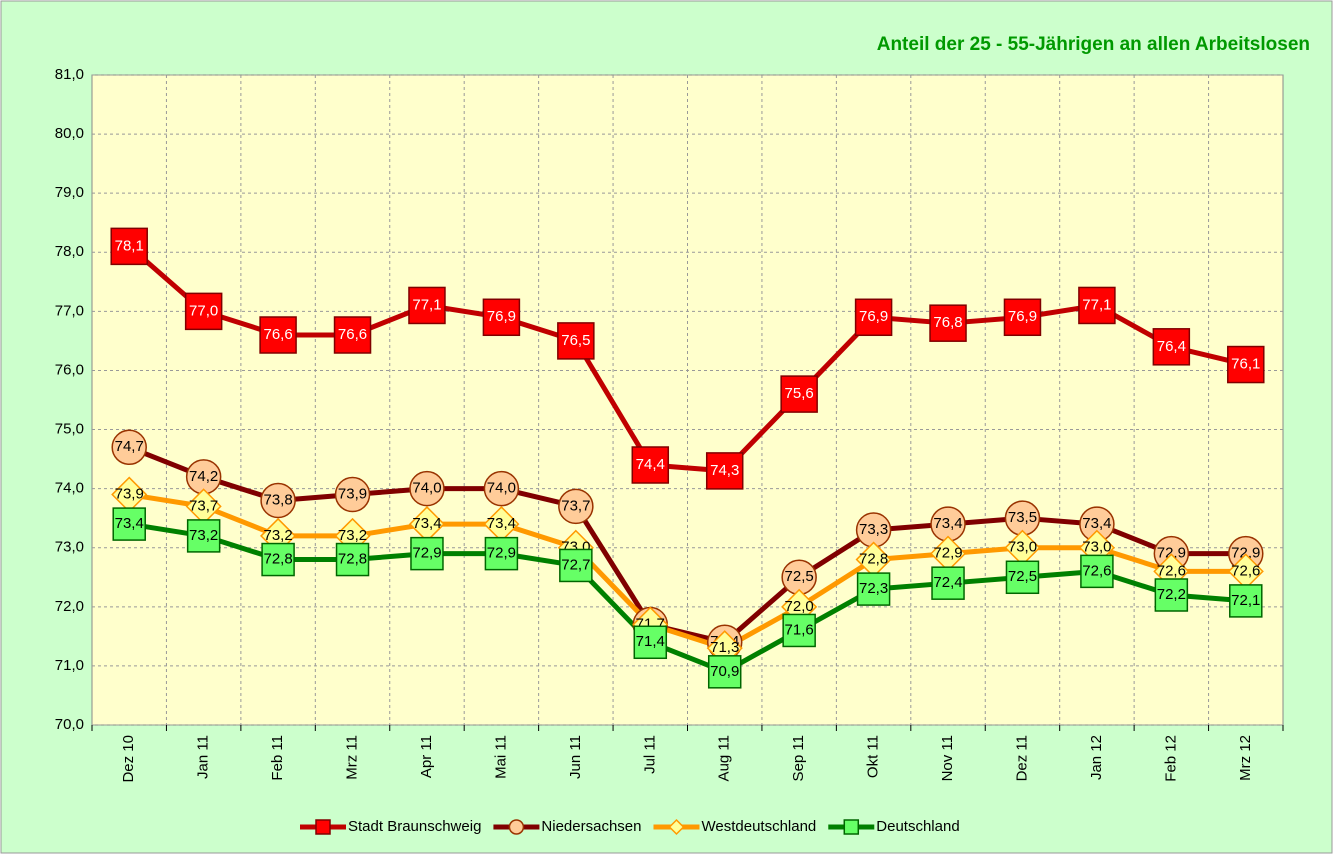 The width and height of the screenshot is (1333, 854). What do you see at coordinates (69, 74) in the screenshot?
I see `y-tick-label: 81,0` at bounding box center [69, 74].